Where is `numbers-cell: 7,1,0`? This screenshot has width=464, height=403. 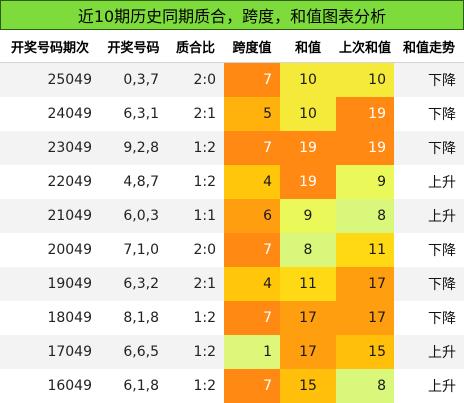 numbers-cell: 7,1,0 is located at coordinates (133, 250).